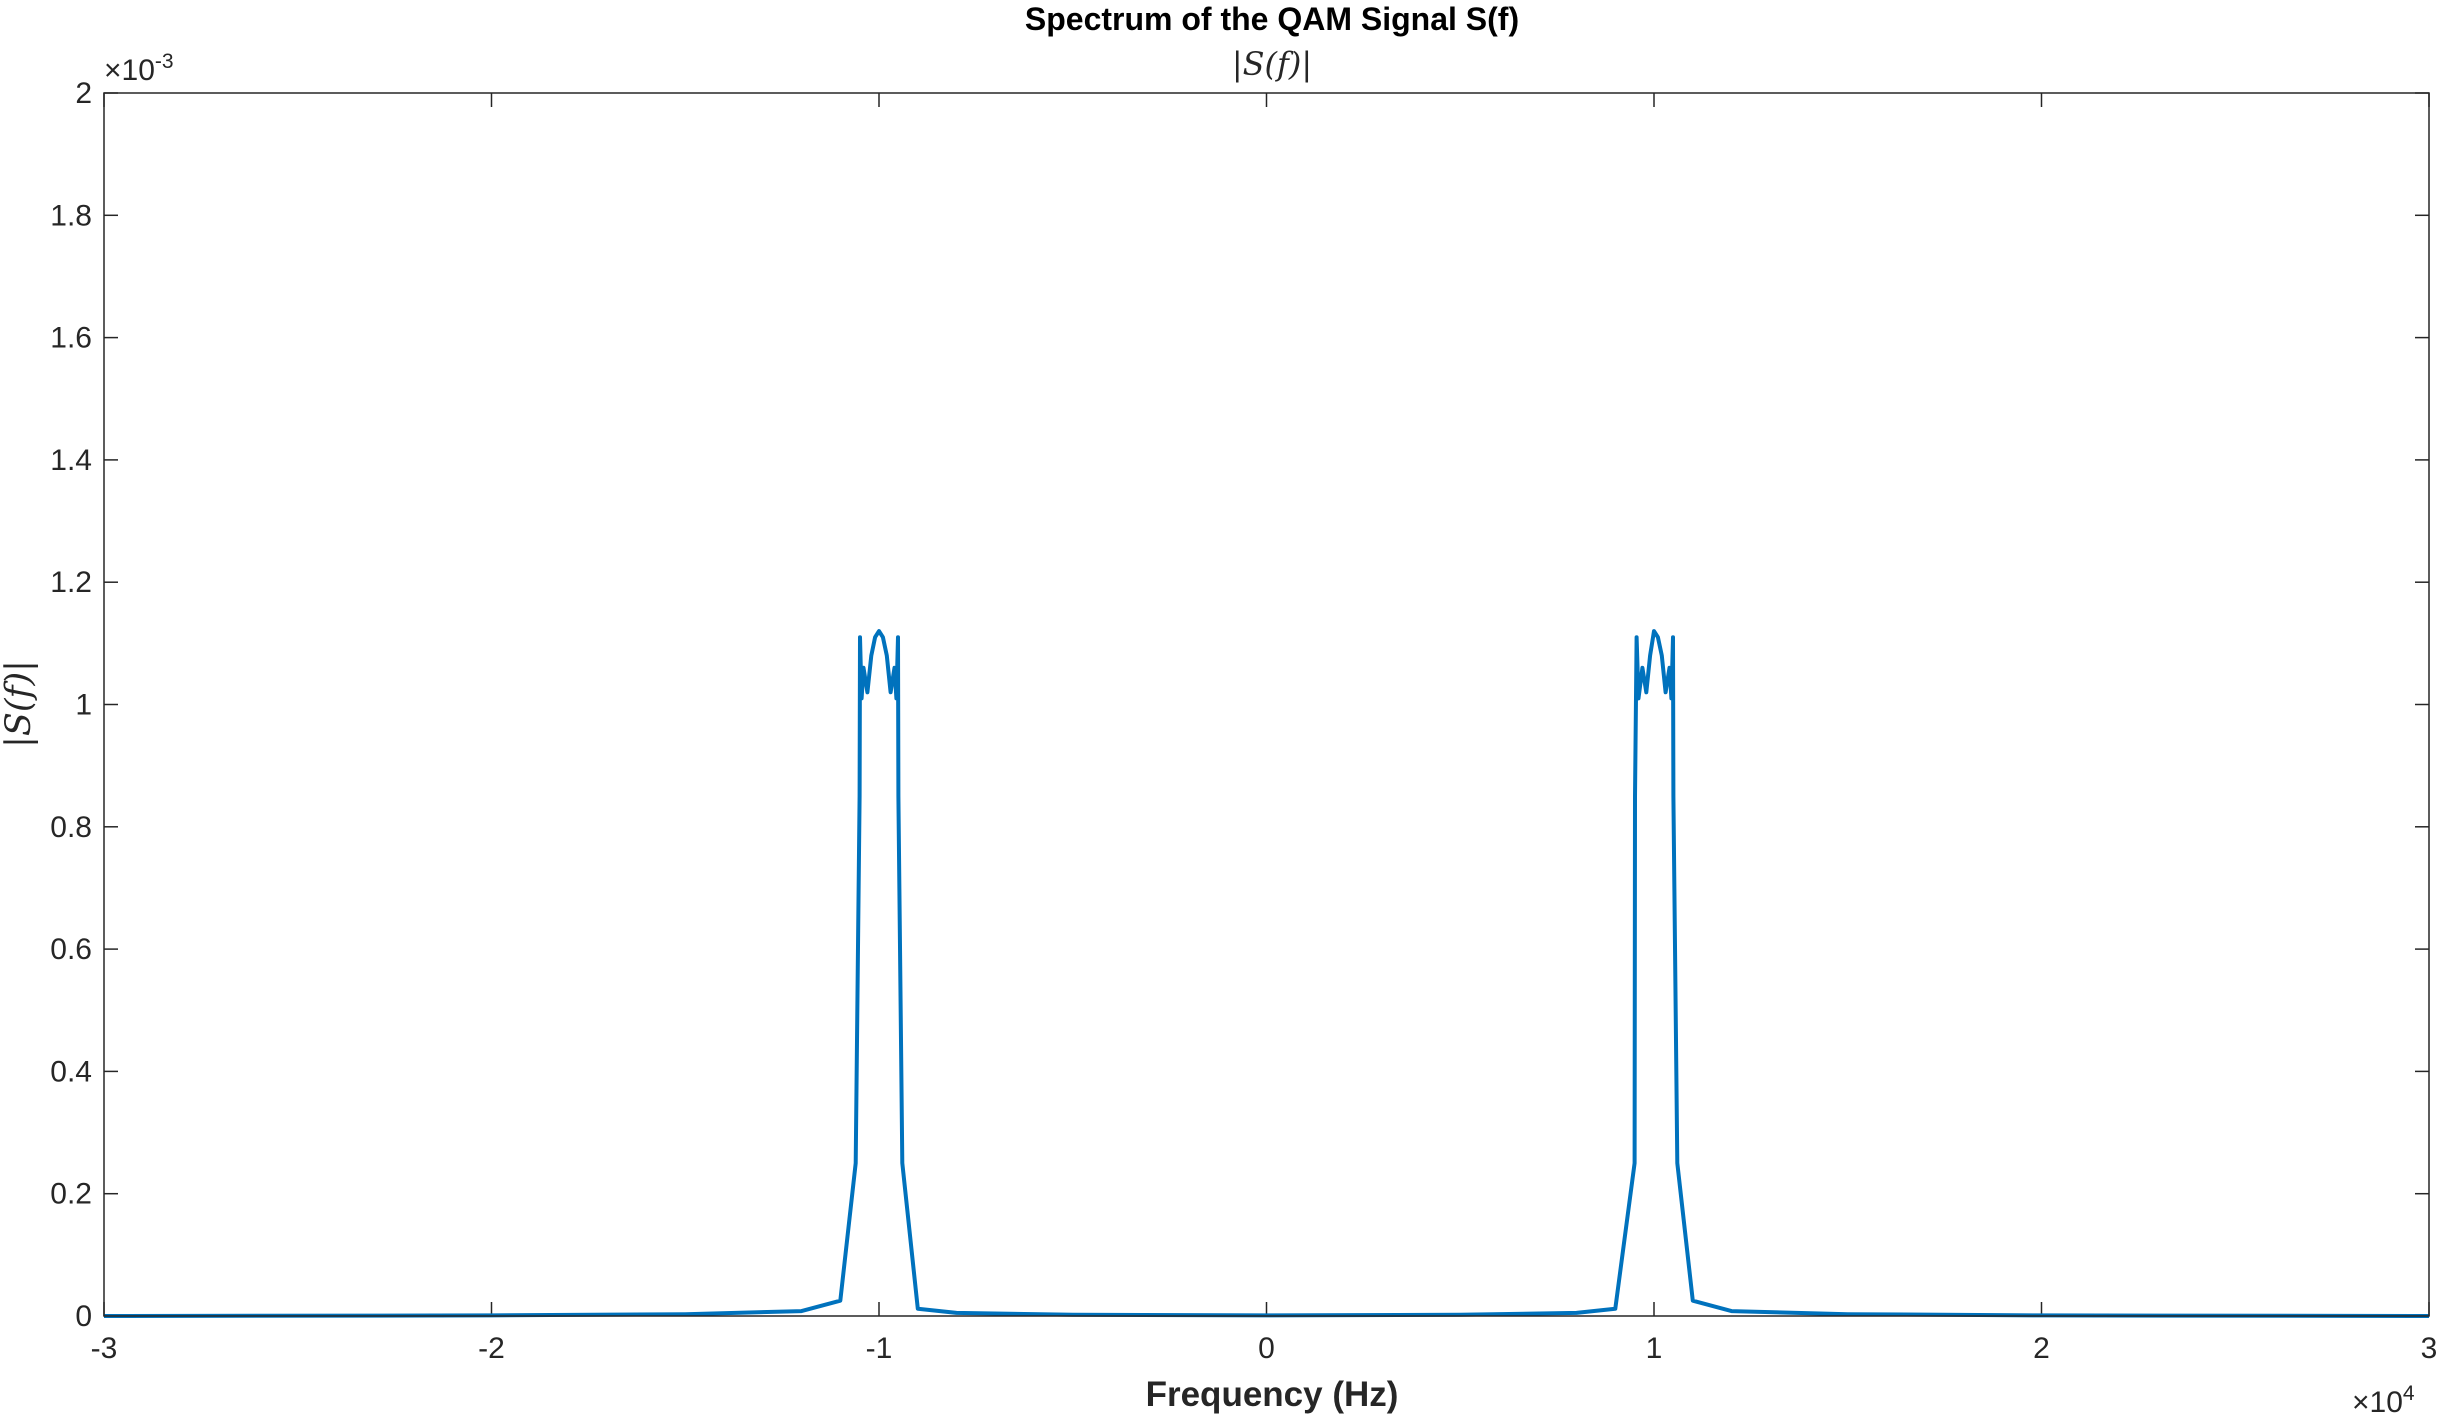 This screenshot has width=2442, height=1419. Describe the element at coordinates (71, 1194) in the screenshot. I see `y-tick-label: 0.2` at that location.